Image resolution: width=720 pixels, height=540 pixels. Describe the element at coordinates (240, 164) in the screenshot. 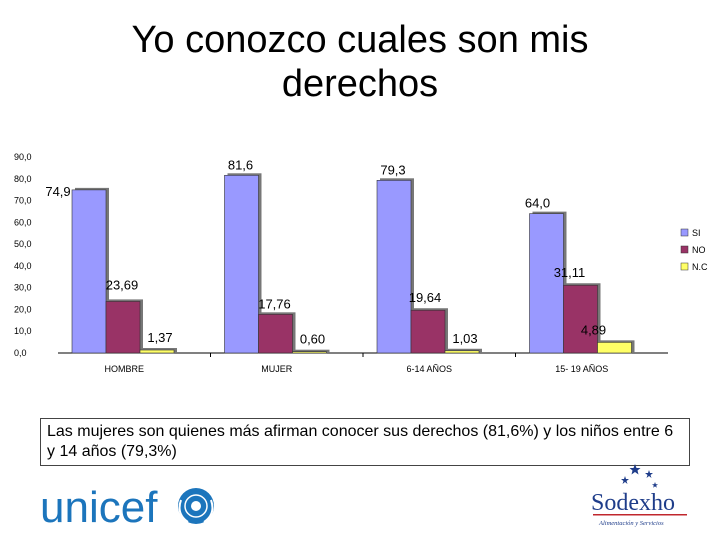

I see `data-label: 81,6` at that location.